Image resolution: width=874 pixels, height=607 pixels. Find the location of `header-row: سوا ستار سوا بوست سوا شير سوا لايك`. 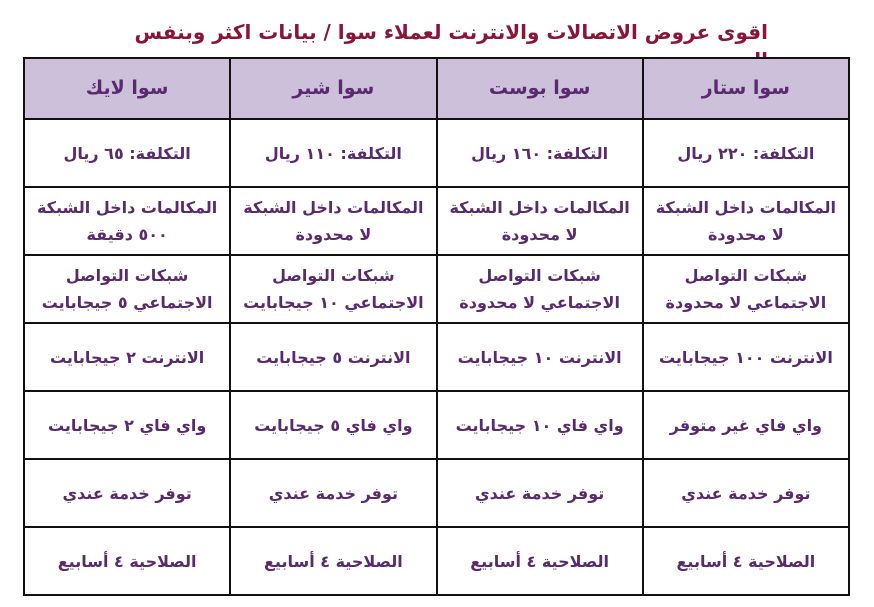

header-row: سوا ستار سوا بوست سوا شير سوا لايك is located at coordinates (436, 88).